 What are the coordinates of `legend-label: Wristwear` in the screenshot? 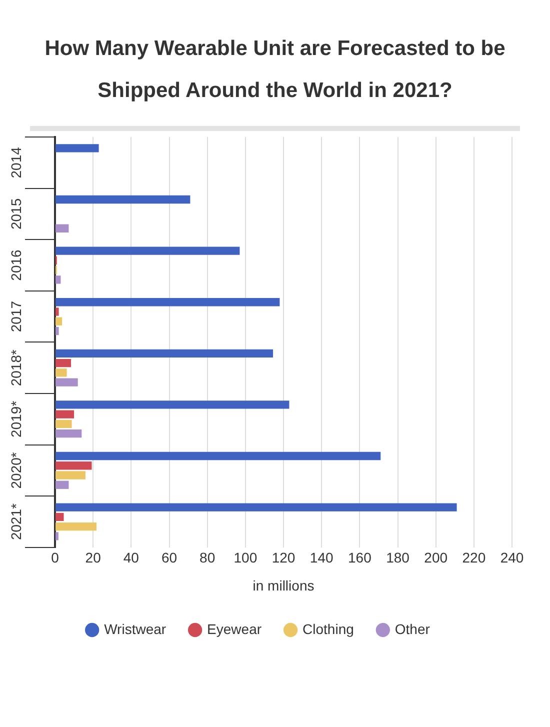 It's located at (135, 628).